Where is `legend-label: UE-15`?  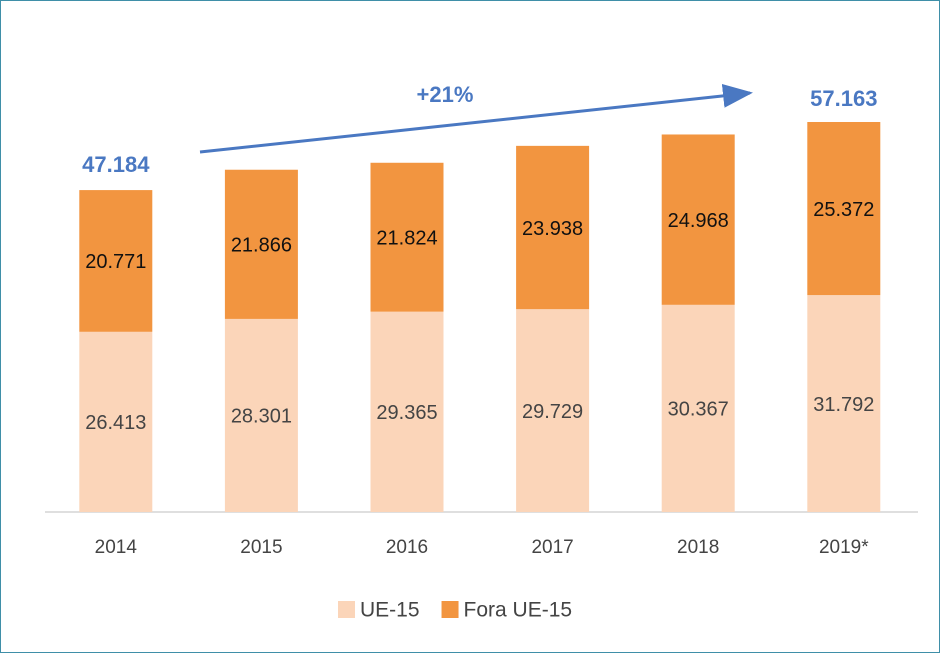 legend-label: UE-15 is located at coordinates (390, 610).